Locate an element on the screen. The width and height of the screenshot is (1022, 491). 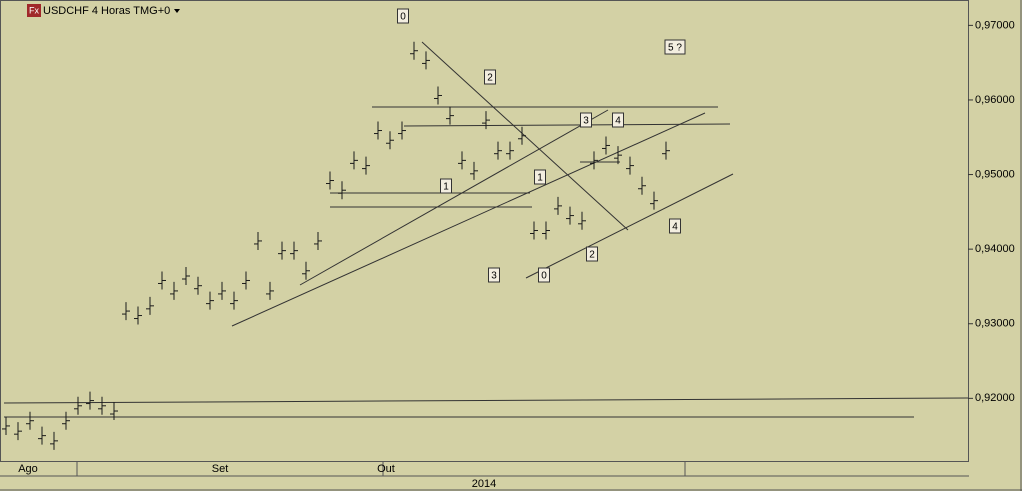
wave-label: 5 ? is located at coordinates (675, 48).